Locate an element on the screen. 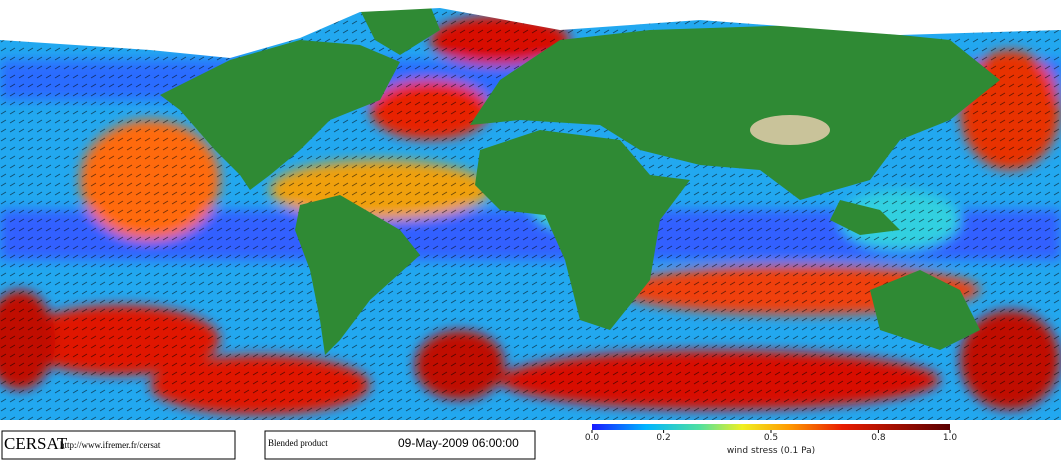 The width and height of the screenshot is (1061, 462). colorbar is located at coordinates (771, 427).